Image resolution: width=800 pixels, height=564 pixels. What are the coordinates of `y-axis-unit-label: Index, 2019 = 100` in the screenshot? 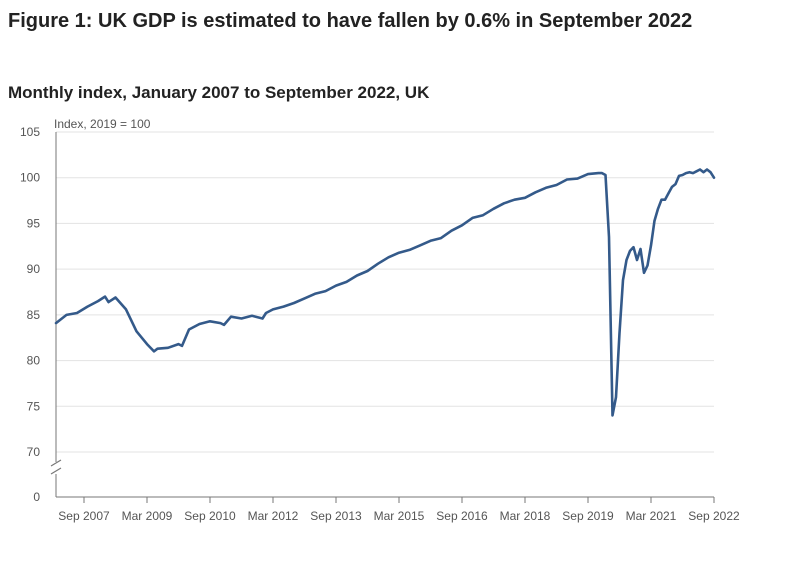 It's located at (102, 124).